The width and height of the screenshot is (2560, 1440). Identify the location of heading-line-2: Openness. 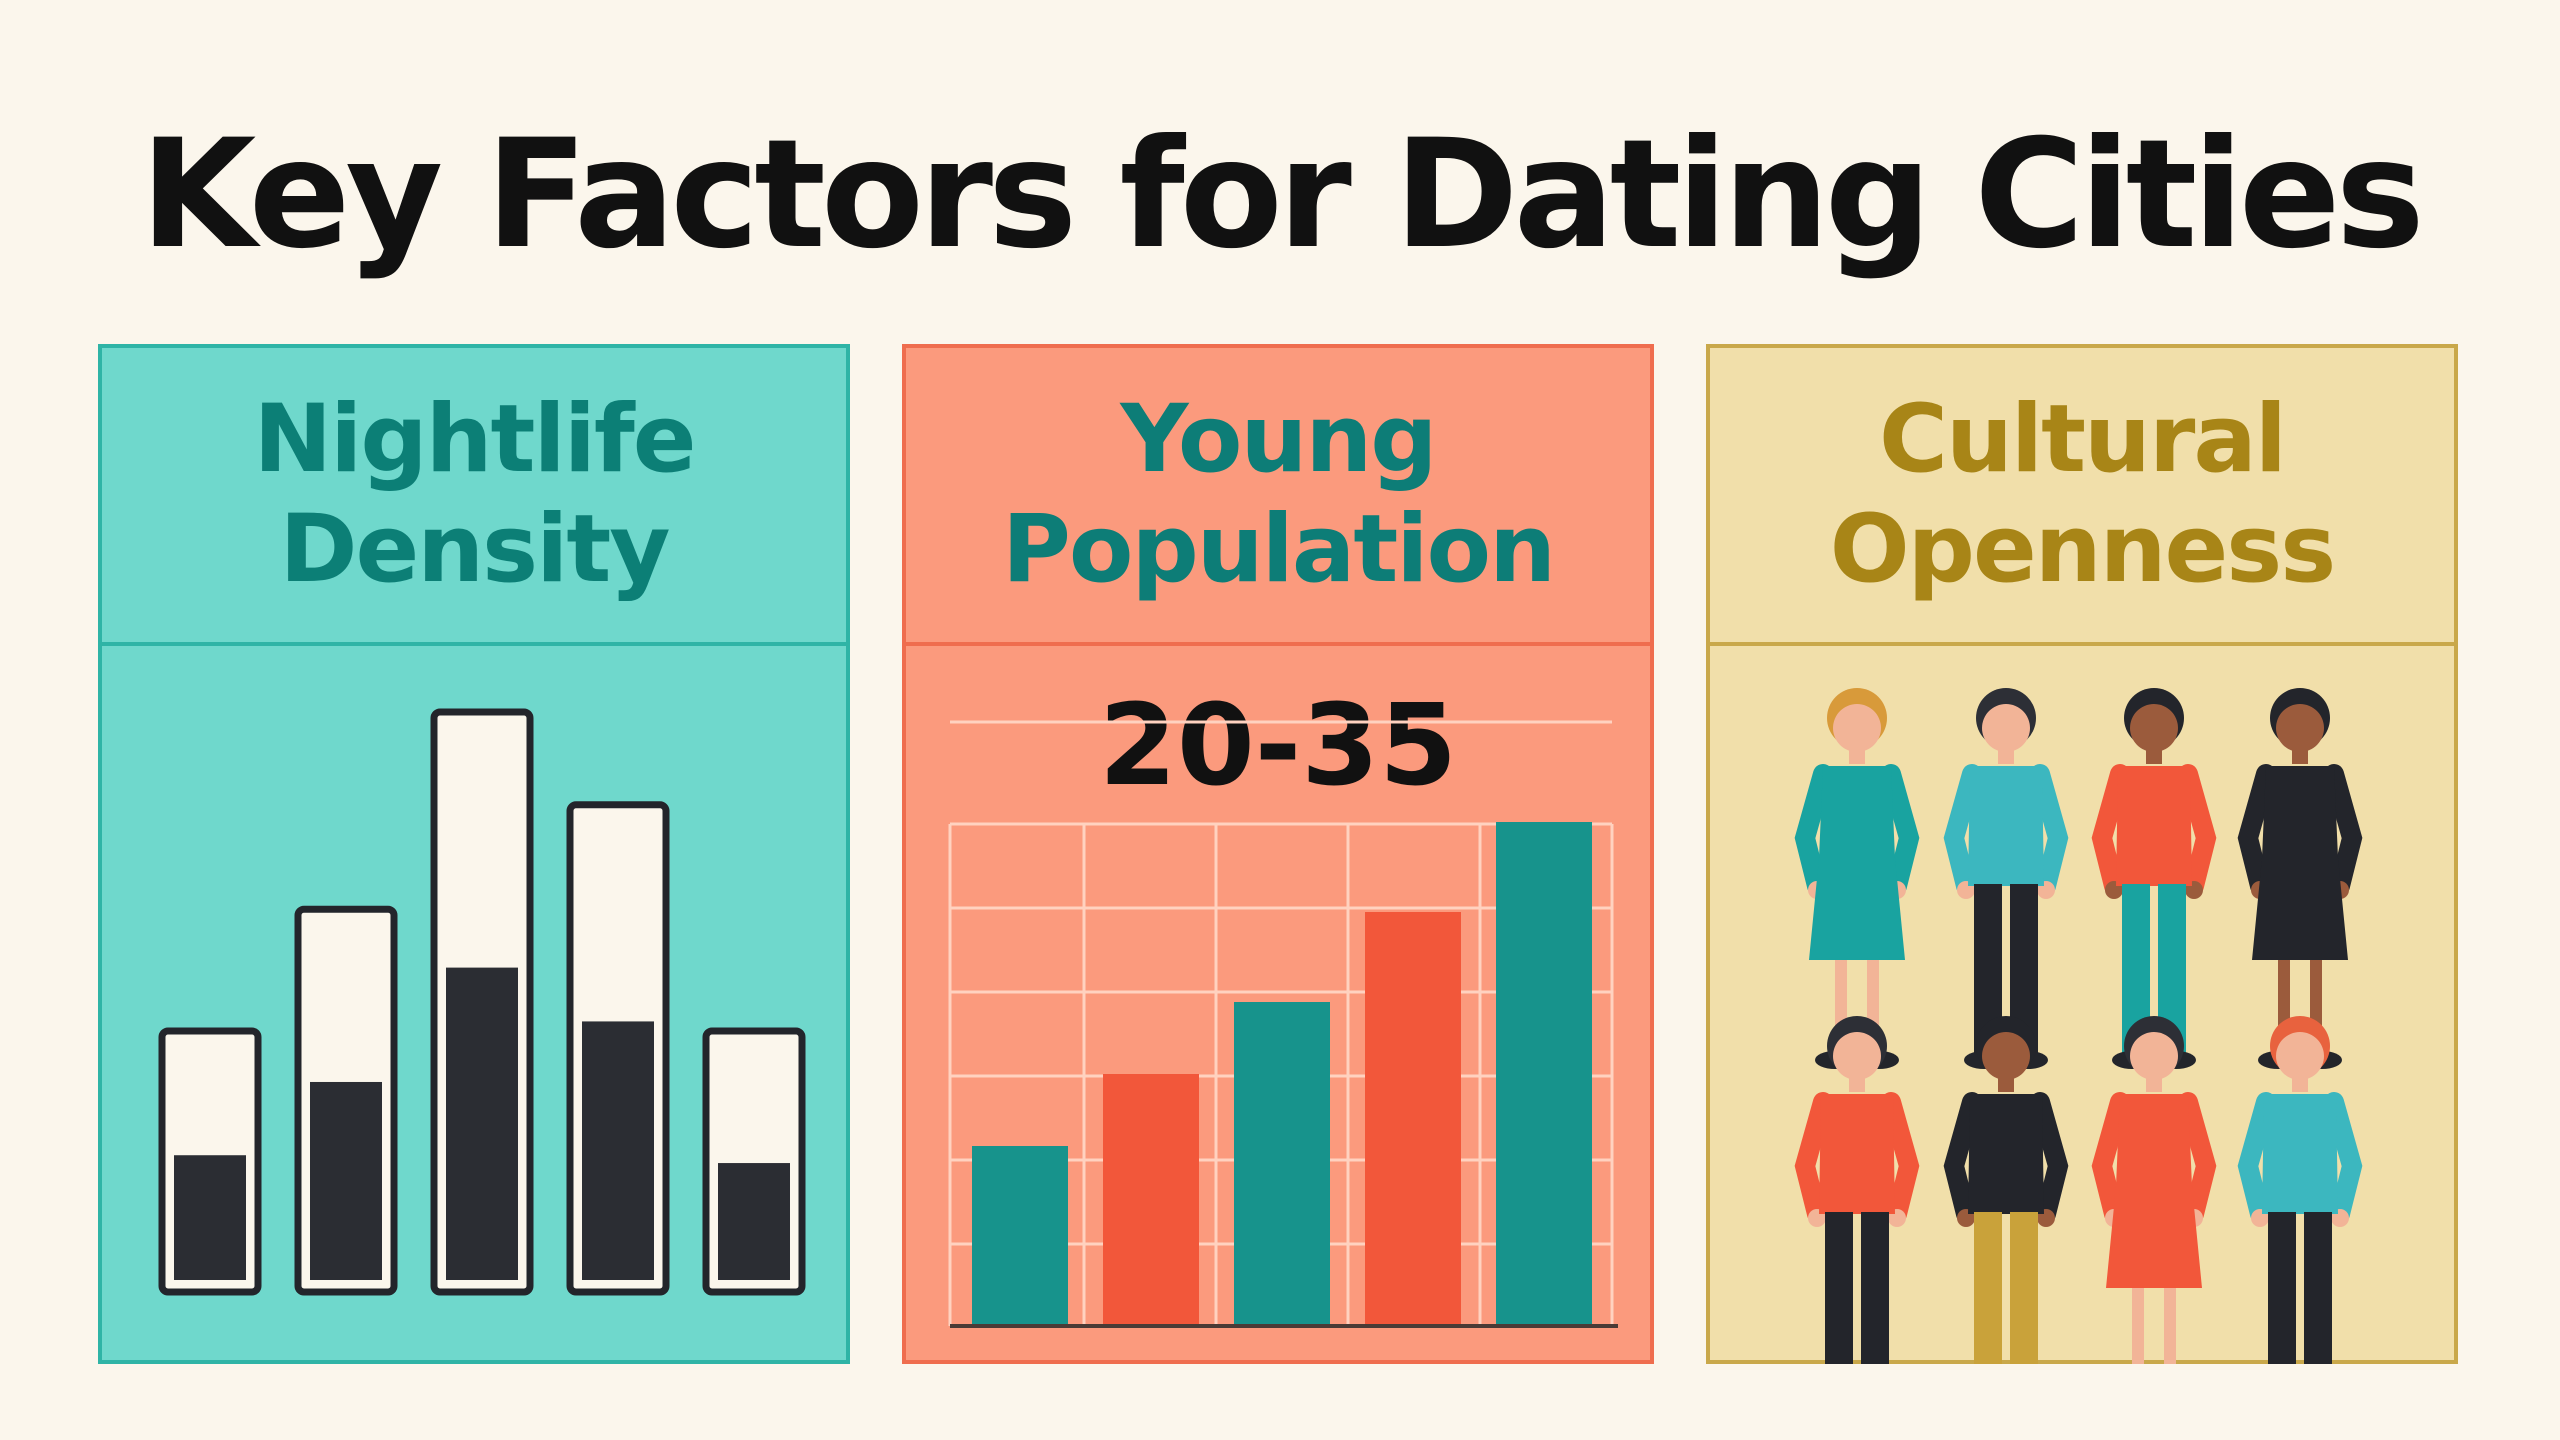
(2082, 549).